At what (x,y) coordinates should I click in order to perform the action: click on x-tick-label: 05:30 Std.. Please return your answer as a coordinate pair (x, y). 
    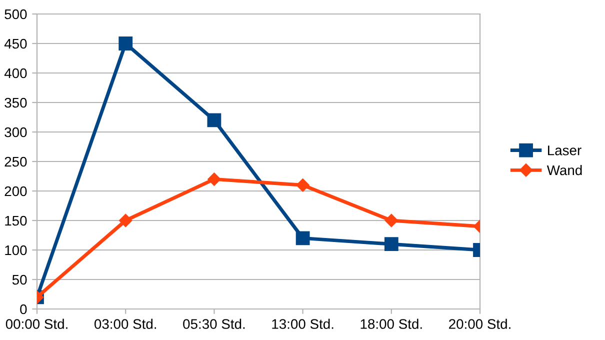
    Looking at the image, I should click on (214, 323).